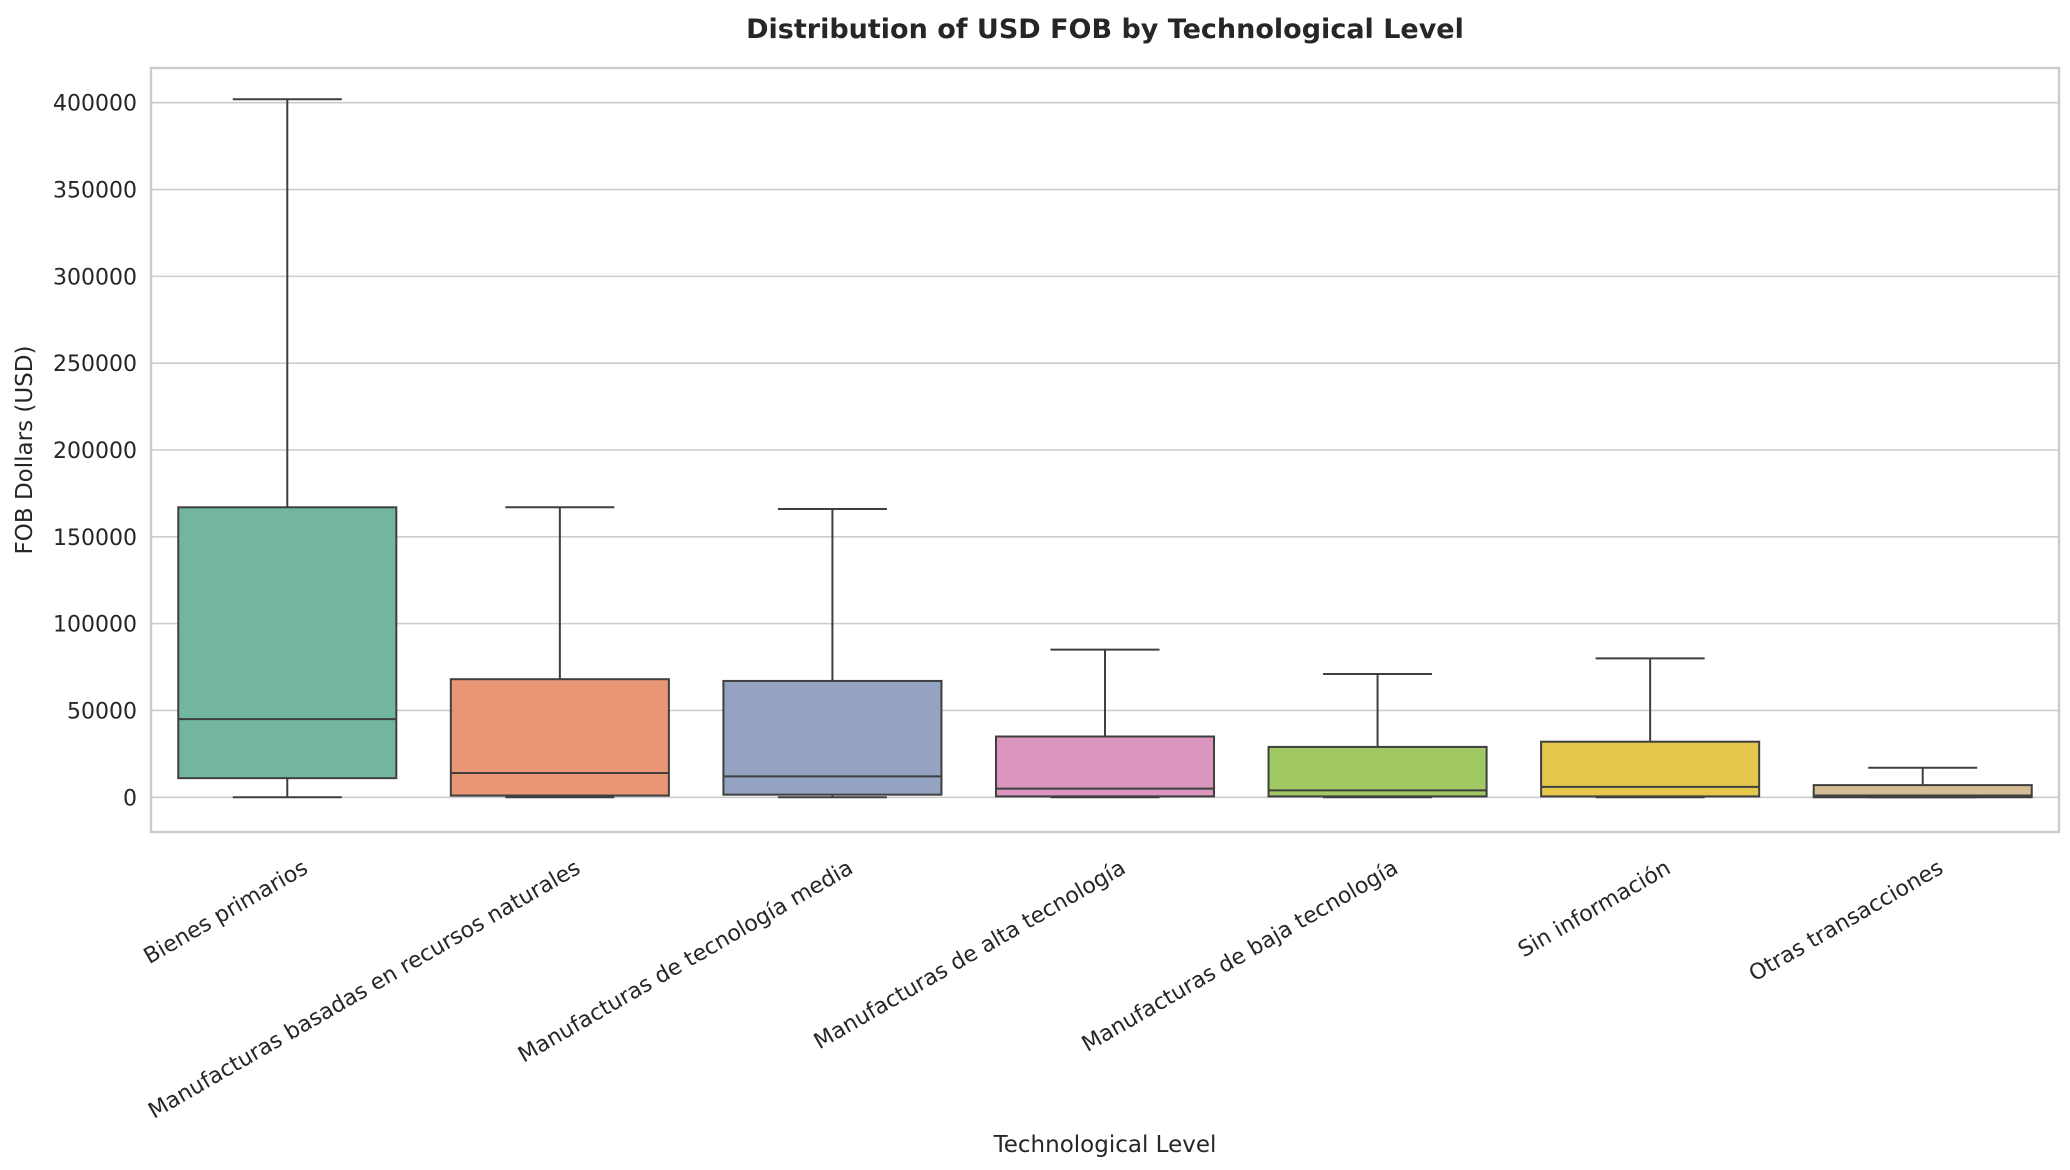  What do you see at coordinates (95, 191) in the screenshot?
I see `y-tick-label: 350000` at bounding box center [95, 191].